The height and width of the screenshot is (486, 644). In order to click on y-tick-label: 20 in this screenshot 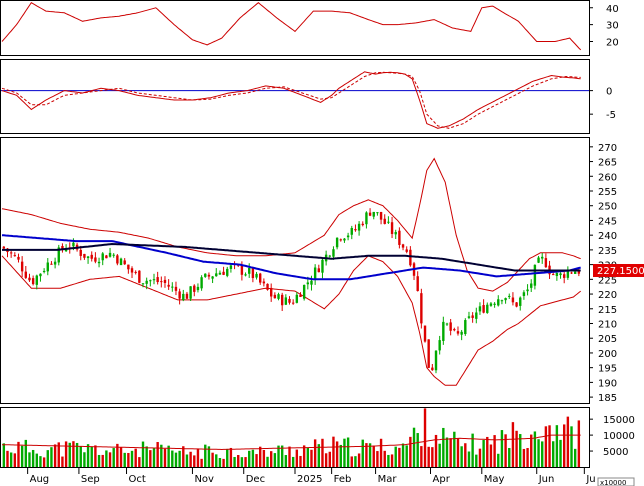, I will do `click(612, 43)`.